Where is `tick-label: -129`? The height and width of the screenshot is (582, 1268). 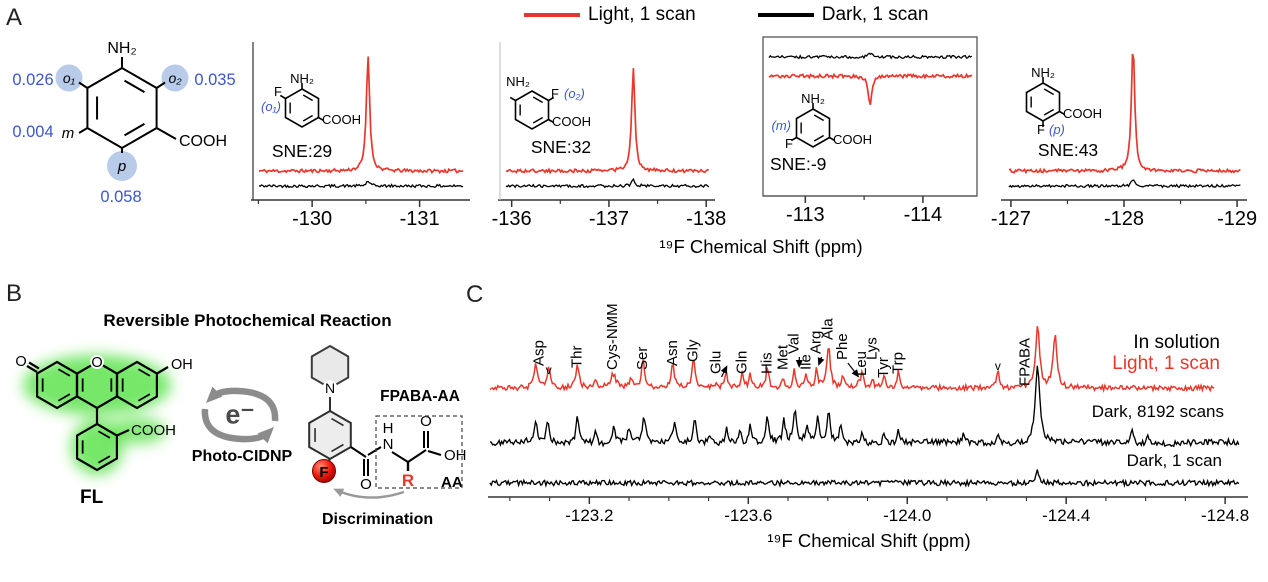
tick-label: -129 is located at coordinates (1237, 219).